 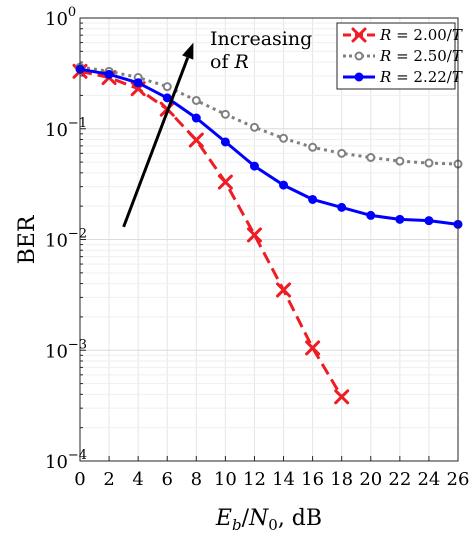 I want to click on legend-entry-part: = 2.22/, so click(x=422, y=77).